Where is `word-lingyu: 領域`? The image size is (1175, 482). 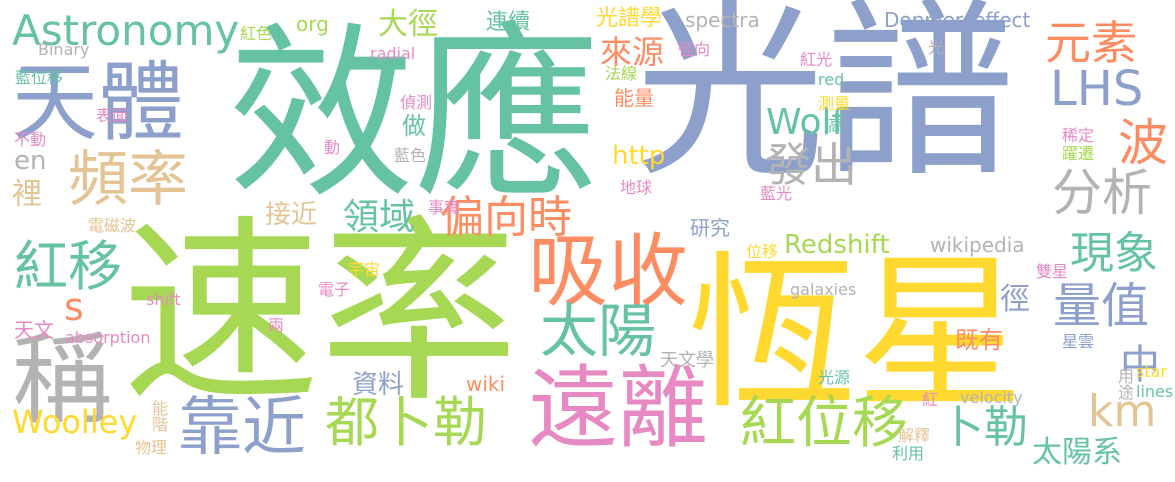
word-lingyu: 領域 is located at coordinates (379, 217).